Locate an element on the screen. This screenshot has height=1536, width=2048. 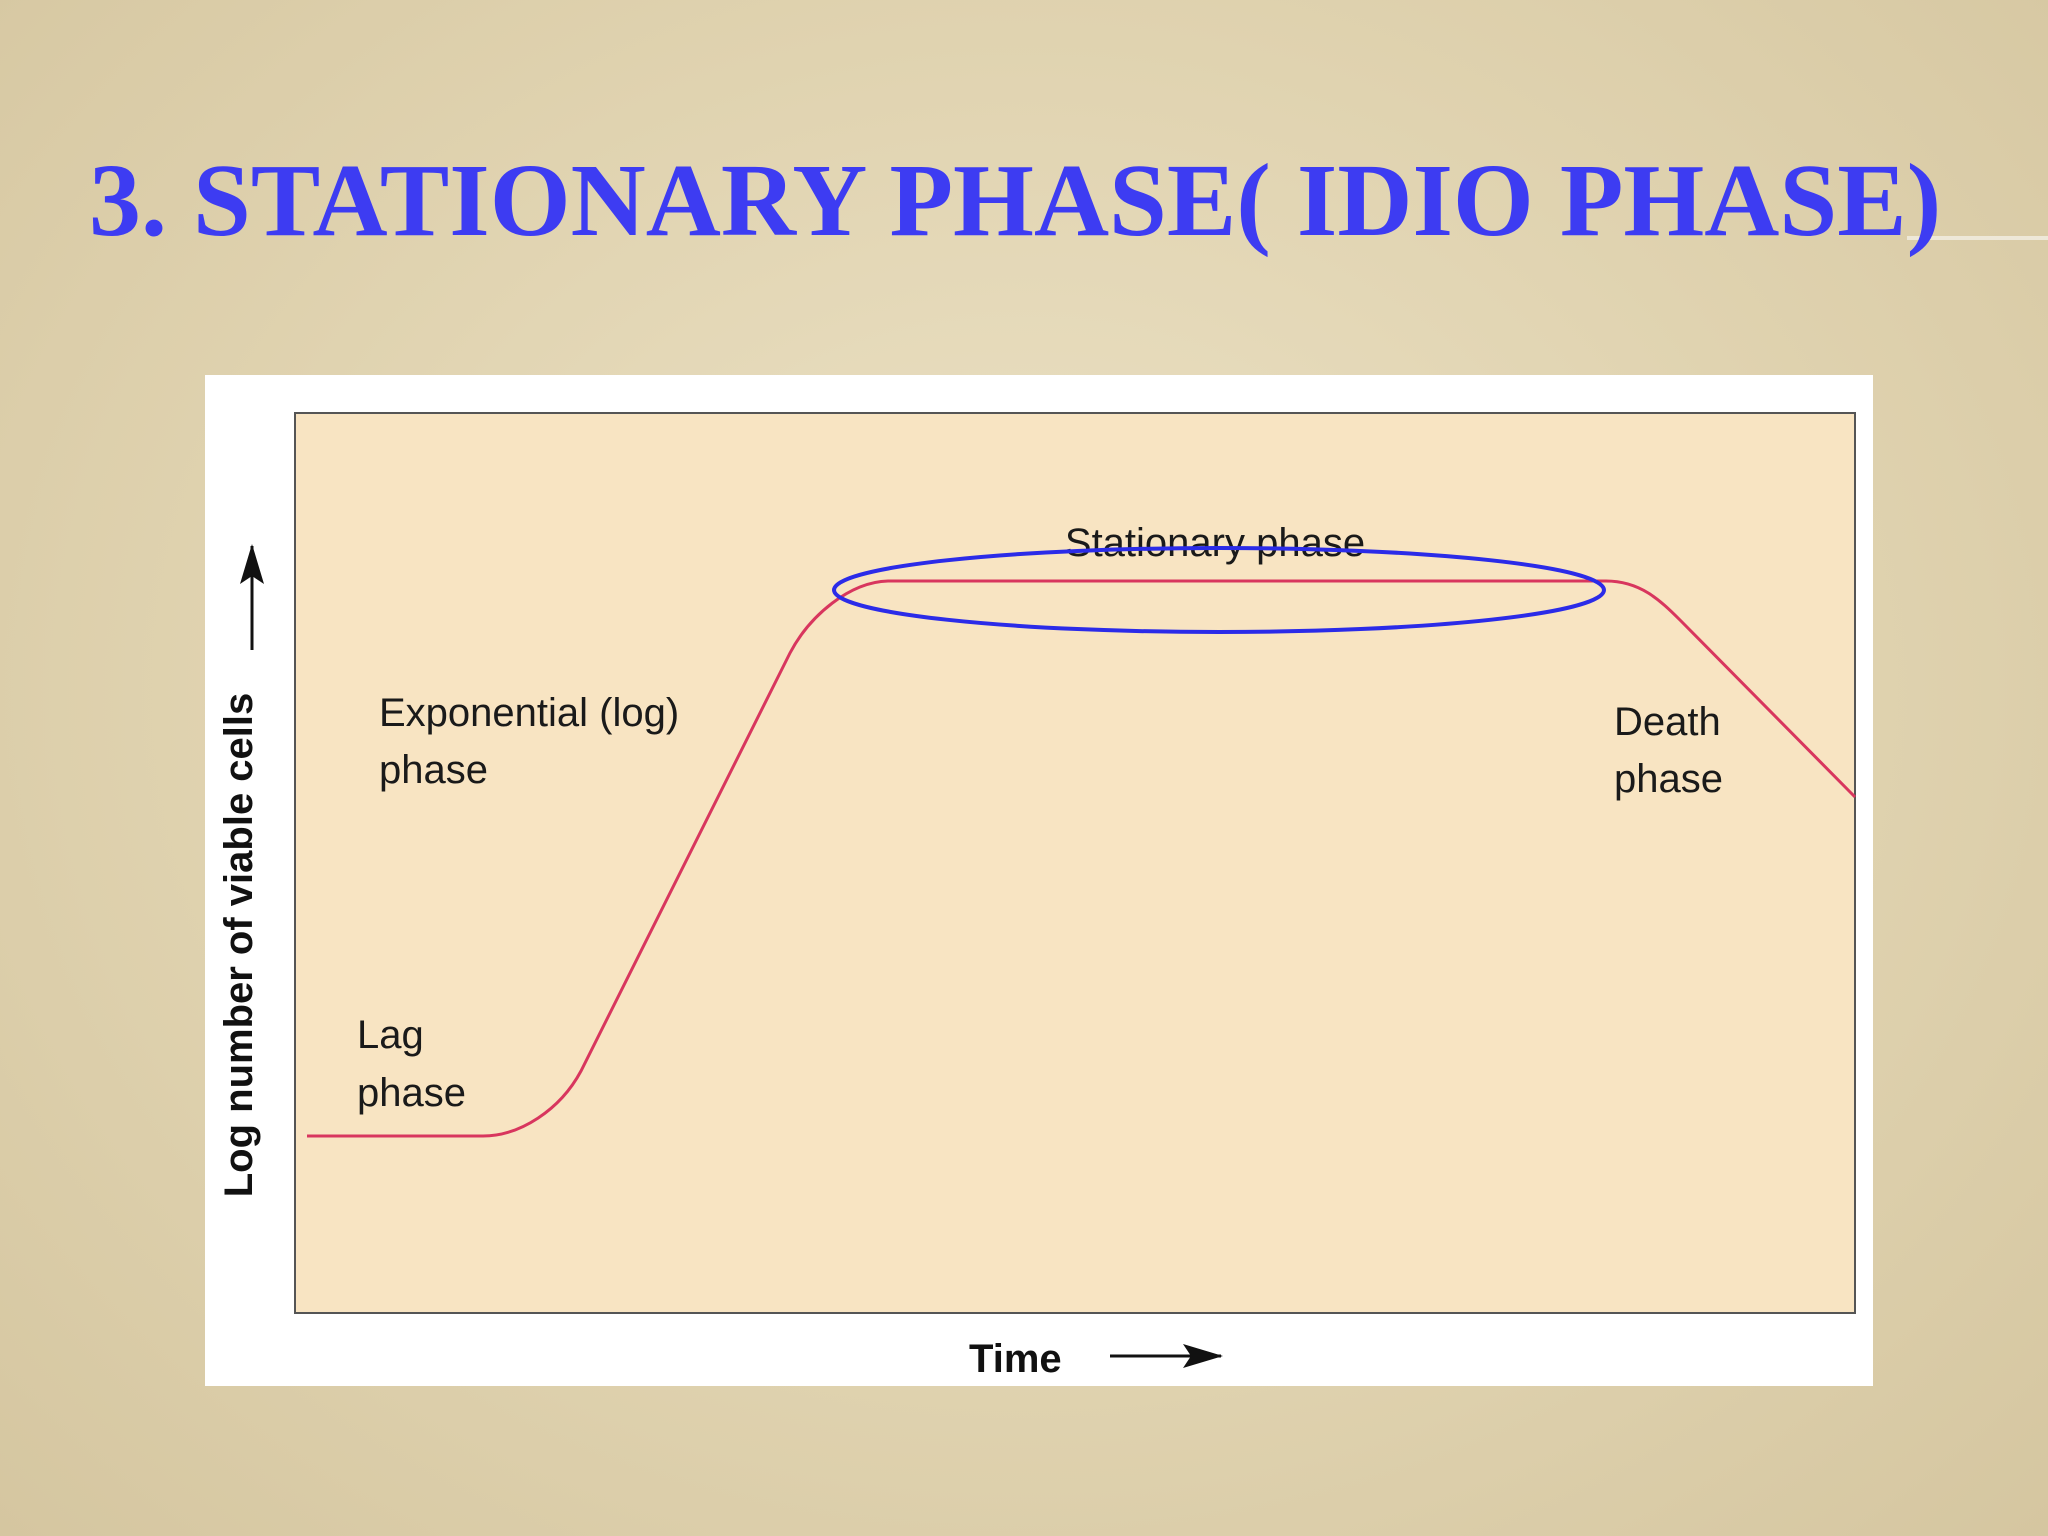
exponential-label: Exponential (log) is located at coordinates (529, 713).